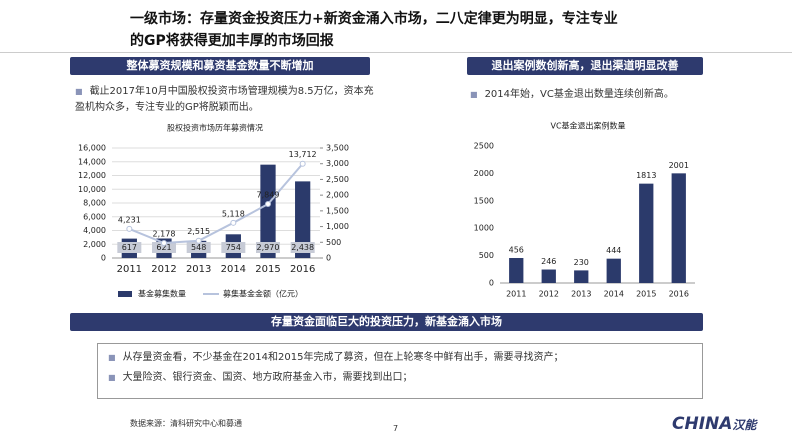 The width and height of the screenshot is (792, 443). Describe the element at coordinates (548, 261) in the screenshot. I see `data-label: 246` at that location.